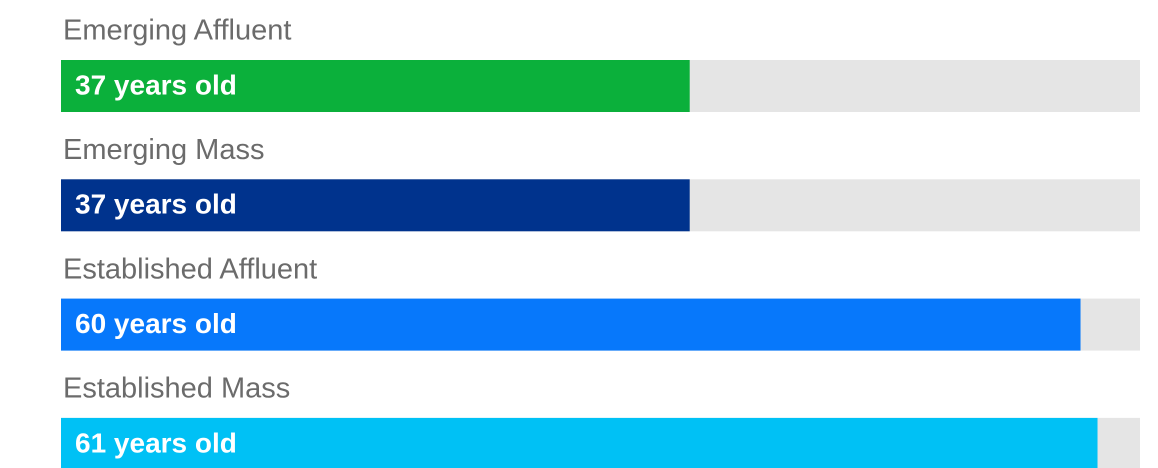  I want to click on value-label: 60 years old, so click(156, 323).